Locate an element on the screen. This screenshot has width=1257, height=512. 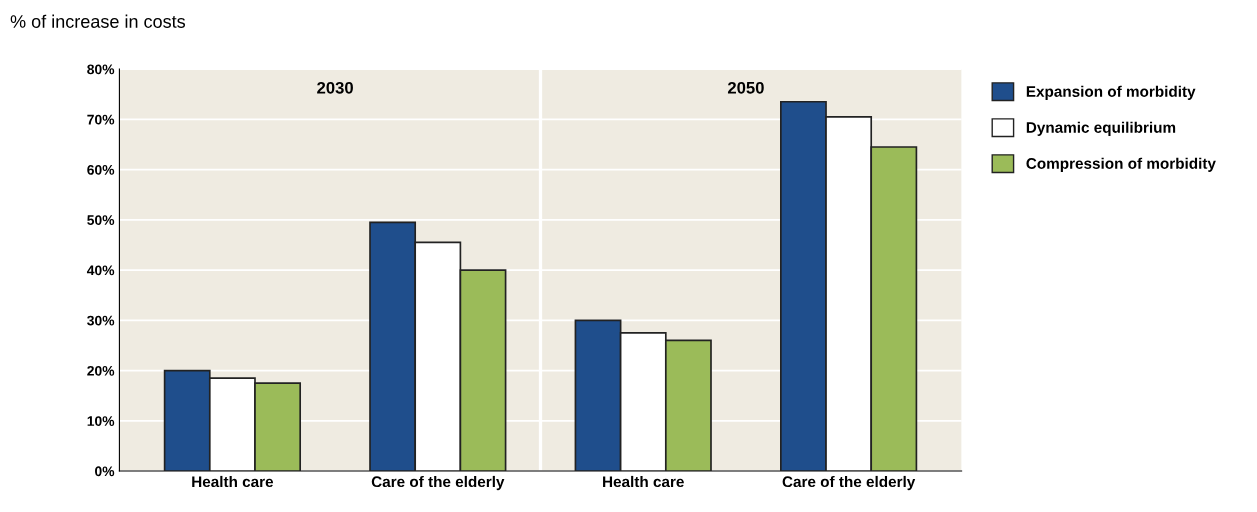
y-axis-title: % of increase in costs is located at coordinates (98, 21).